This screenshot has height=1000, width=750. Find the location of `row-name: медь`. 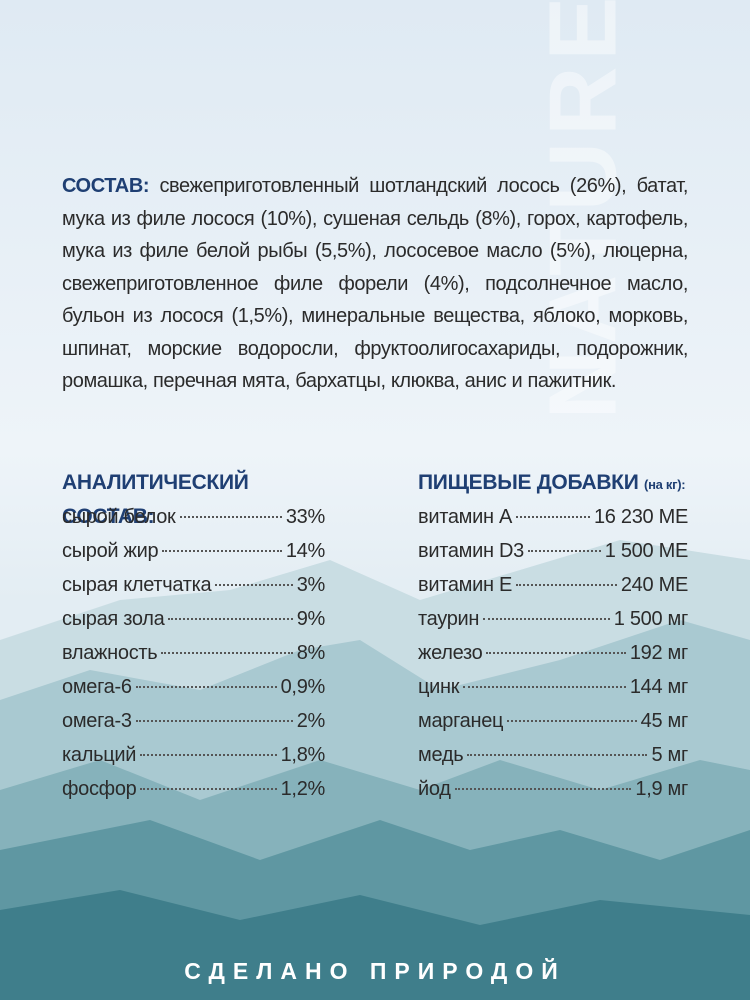

row-name: медь is located at coordinates (441, 755).